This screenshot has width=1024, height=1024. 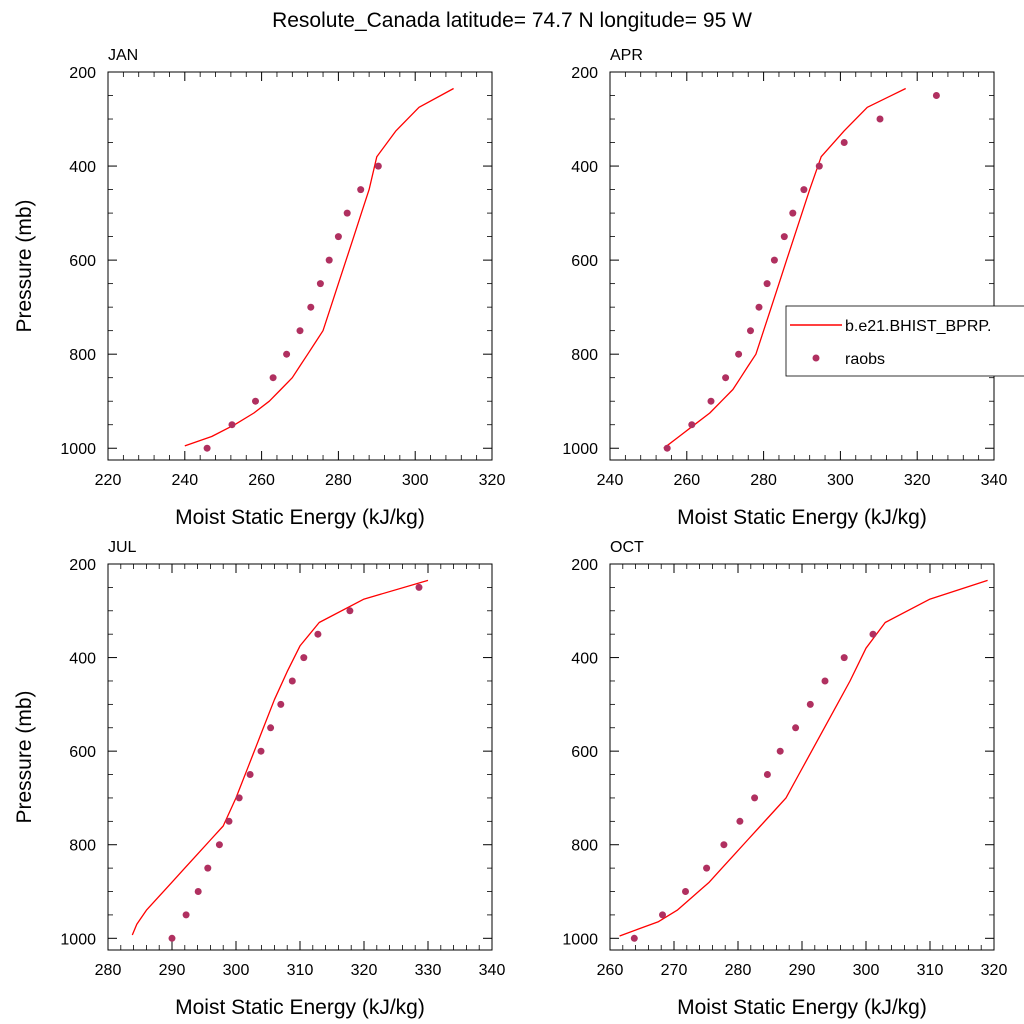 I want to click on panel-title: JAN, so click(x=123, y=55).